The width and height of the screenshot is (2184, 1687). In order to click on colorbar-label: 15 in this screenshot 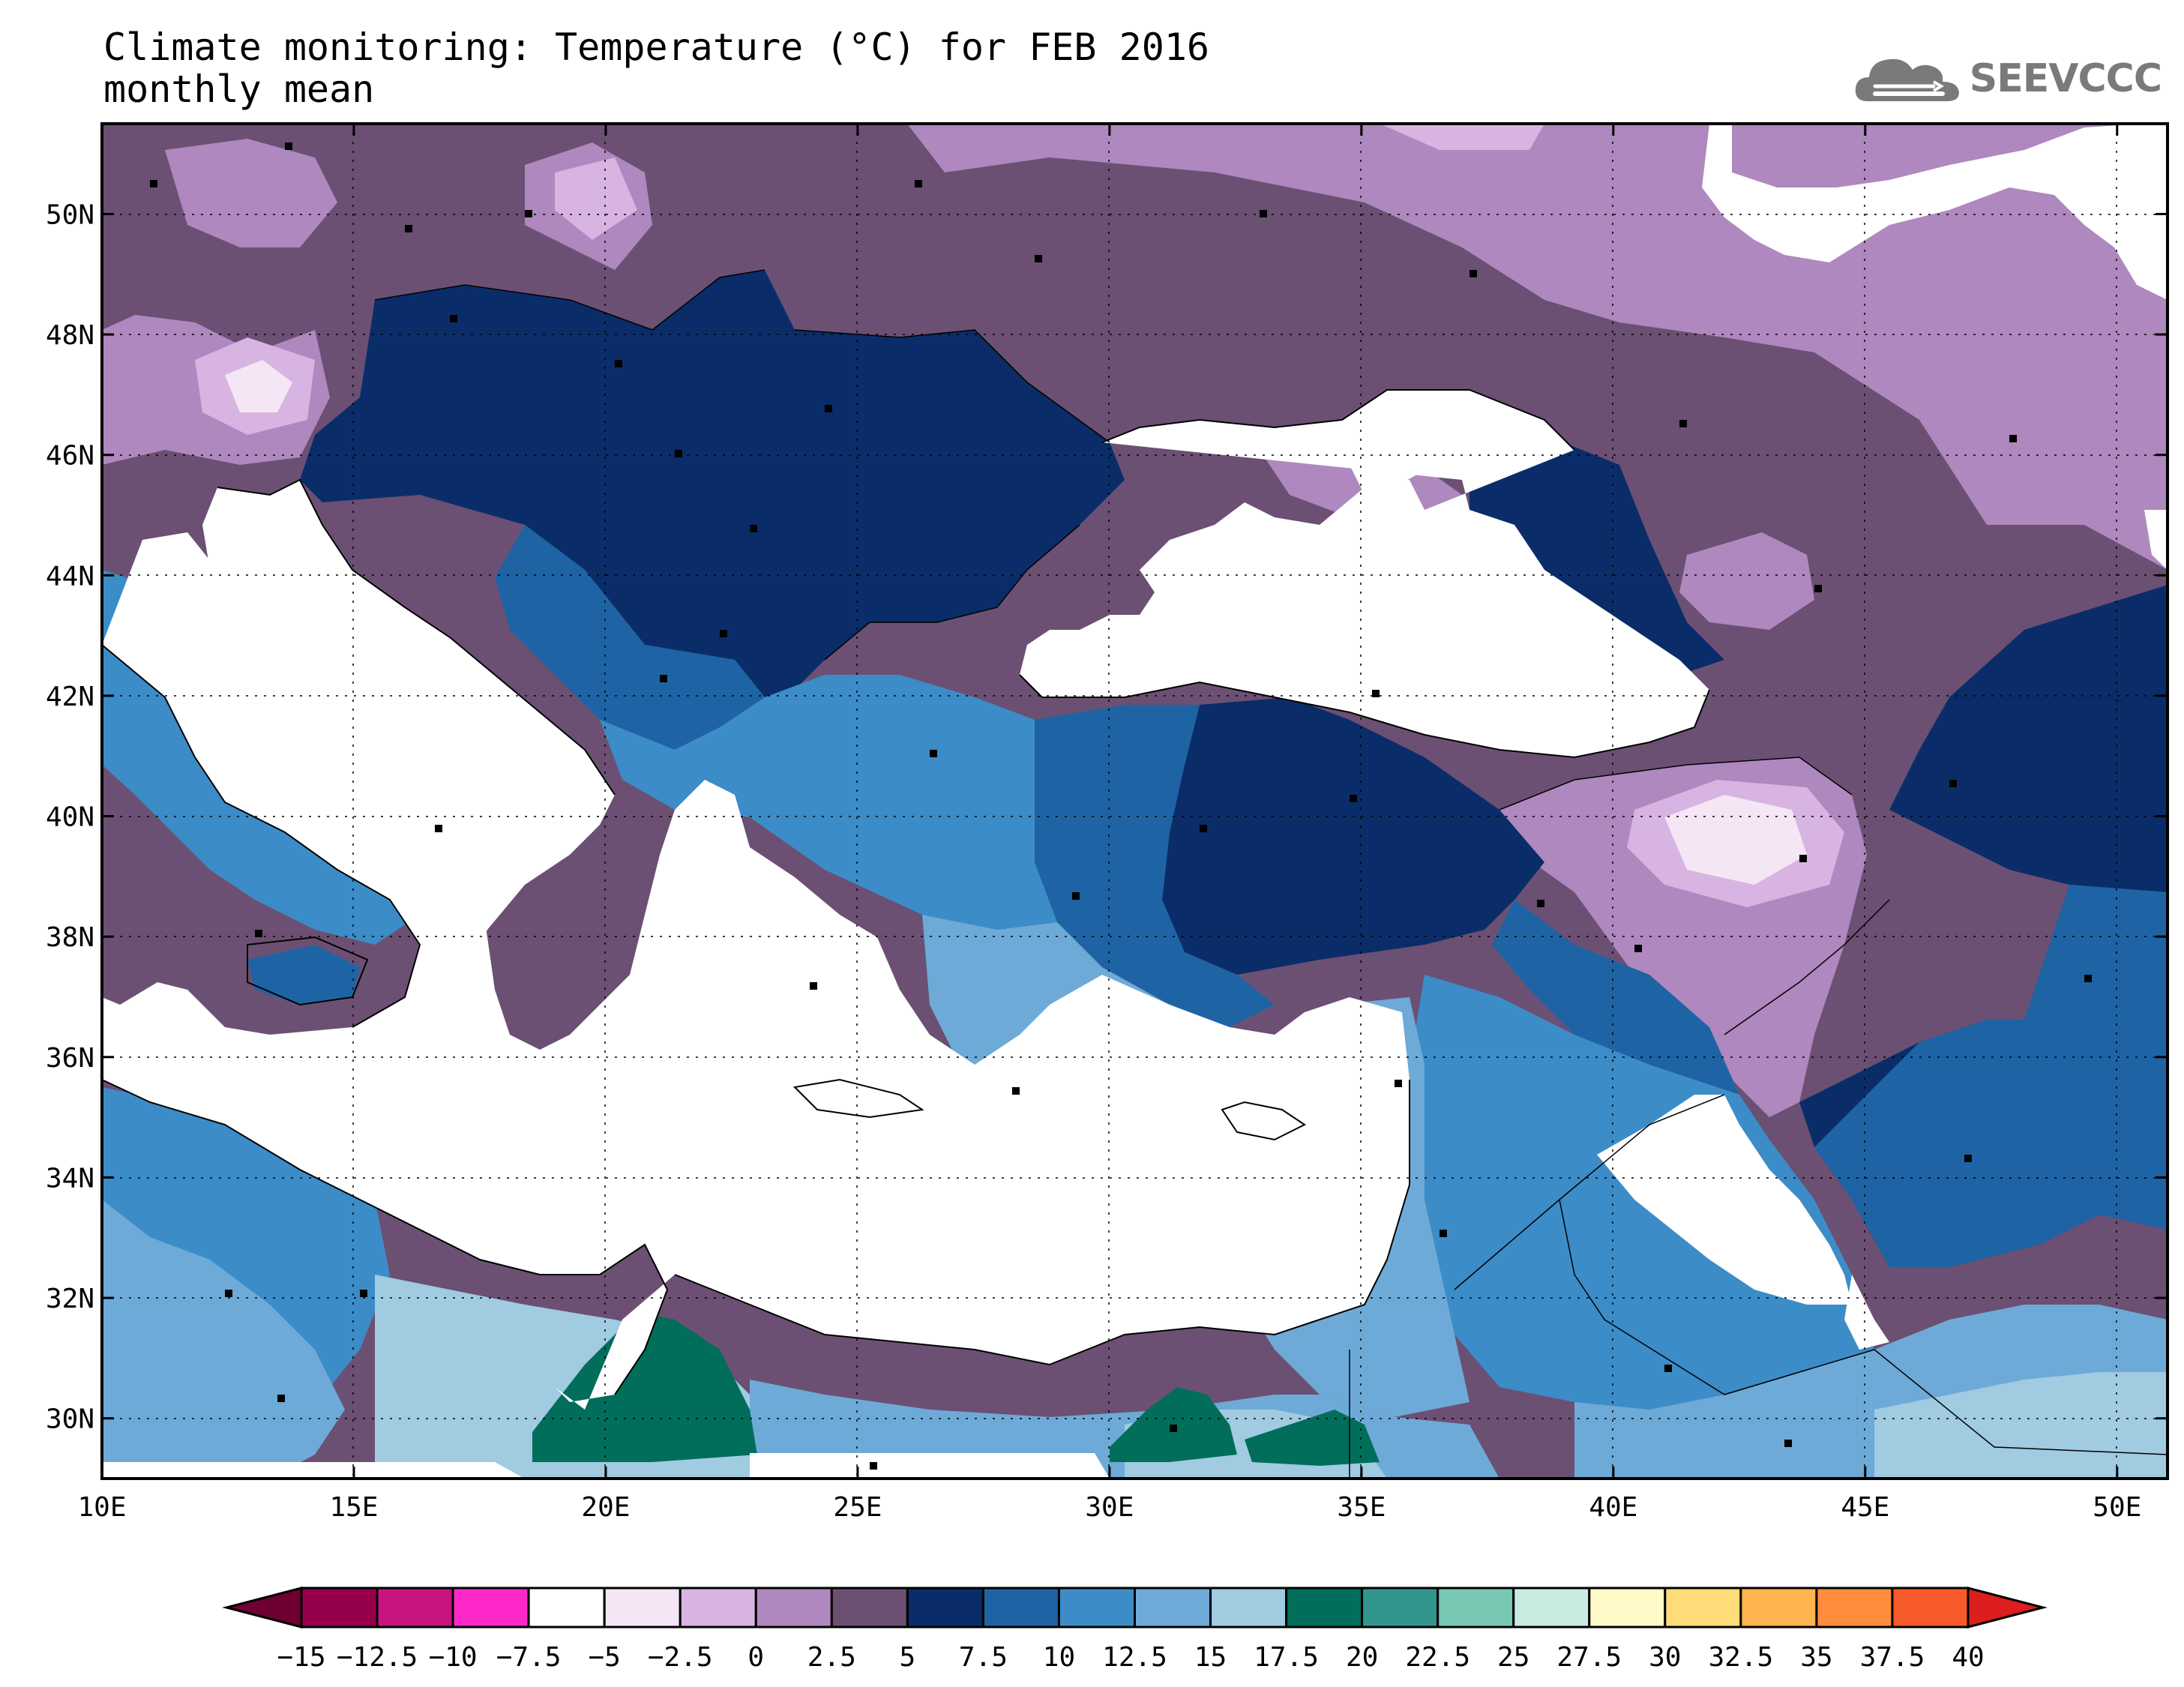, I will do `click(1210, 1657)`.